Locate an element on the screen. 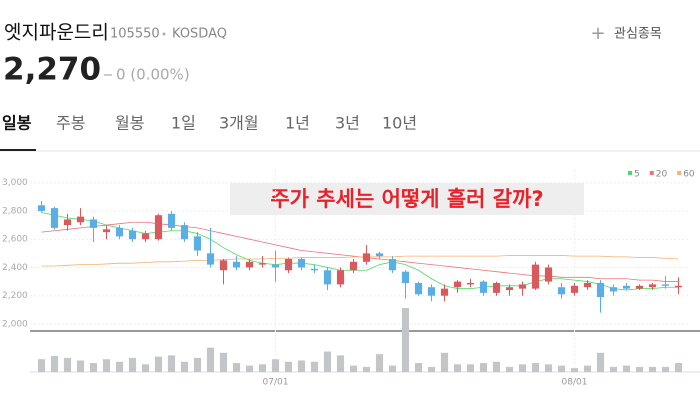  tab: 월봉 is located at coordinates (129, 123).